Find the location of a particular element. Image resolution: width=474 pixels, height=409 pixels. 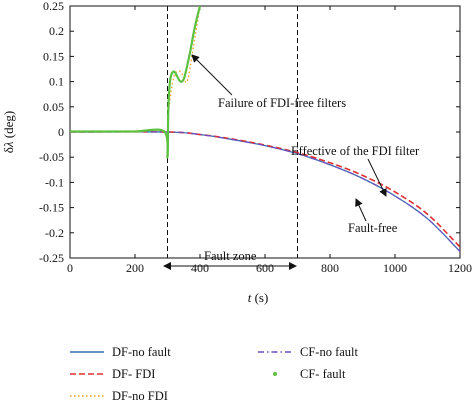

failure-annotation: Failure of FDI-free filters is located at coordinates (282, 103).